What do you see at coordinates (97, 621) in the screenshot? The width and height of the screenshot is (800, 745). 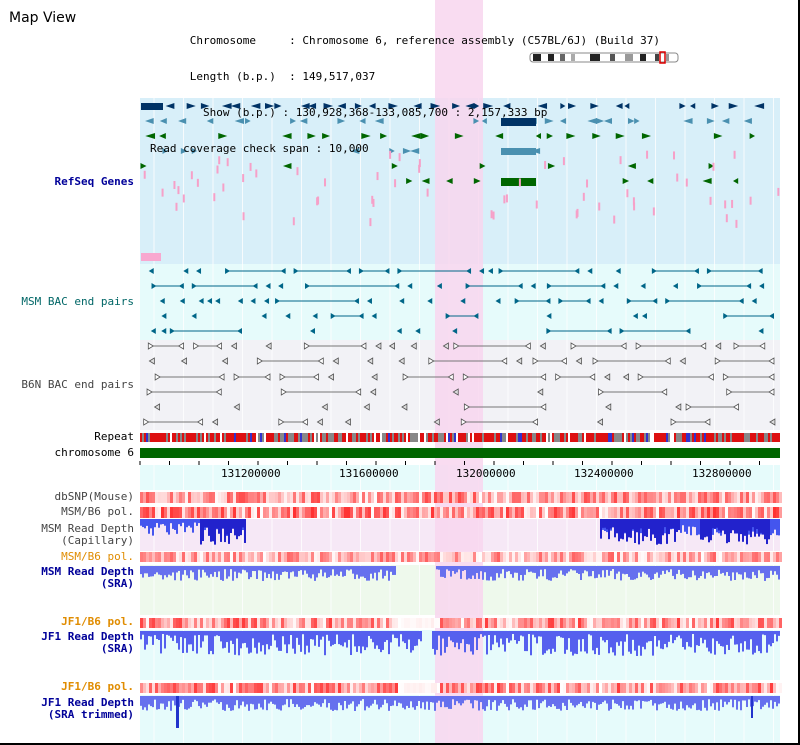 I see `track-label-jf1-b6-pol-1: JF1/B6 pol.` at bounding box center [97, 621].